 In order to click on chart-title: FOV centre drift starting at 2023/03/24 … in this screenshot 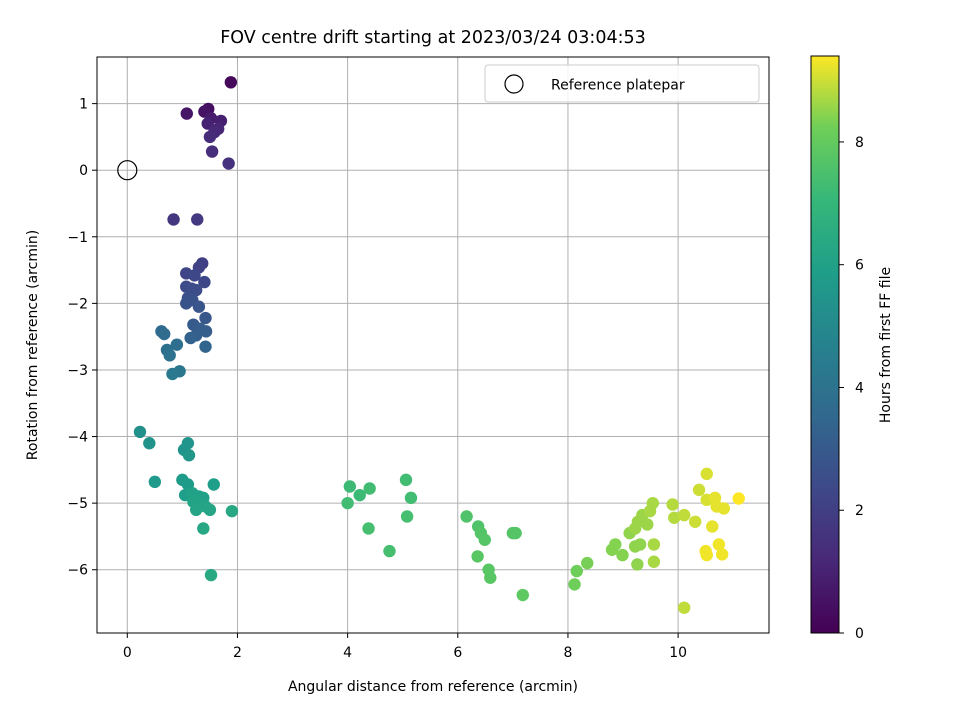, I will do `click(433, 38)`.